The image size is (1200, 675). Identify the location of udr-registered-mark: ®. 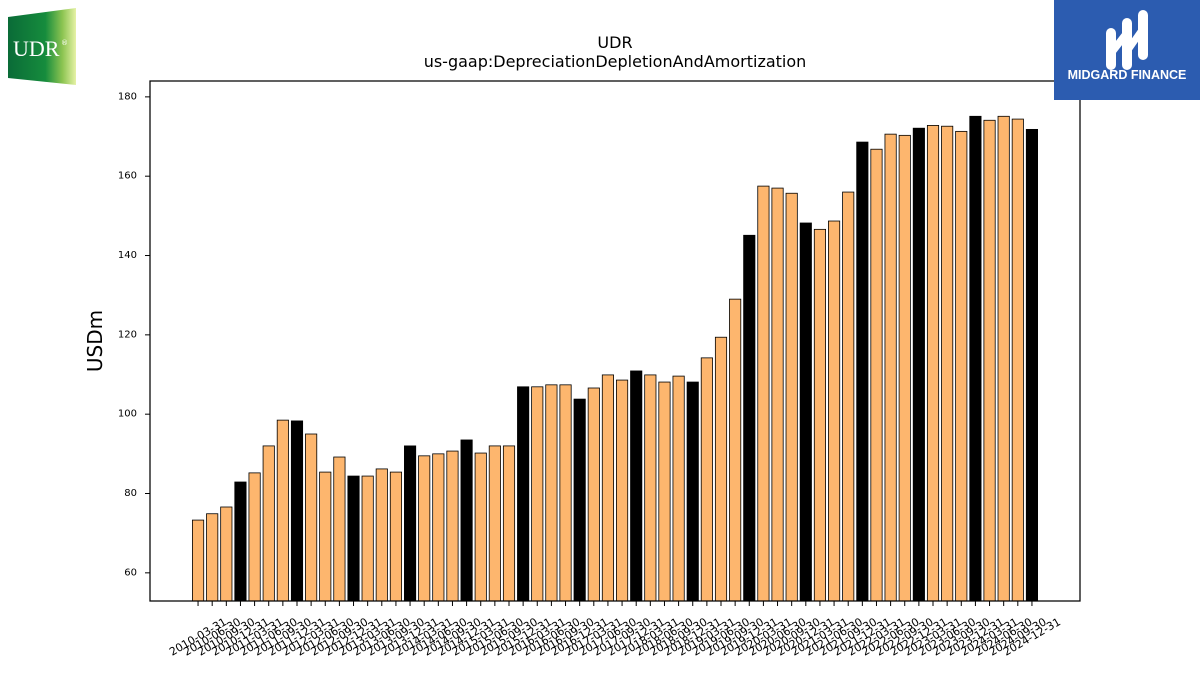
(64, 43).